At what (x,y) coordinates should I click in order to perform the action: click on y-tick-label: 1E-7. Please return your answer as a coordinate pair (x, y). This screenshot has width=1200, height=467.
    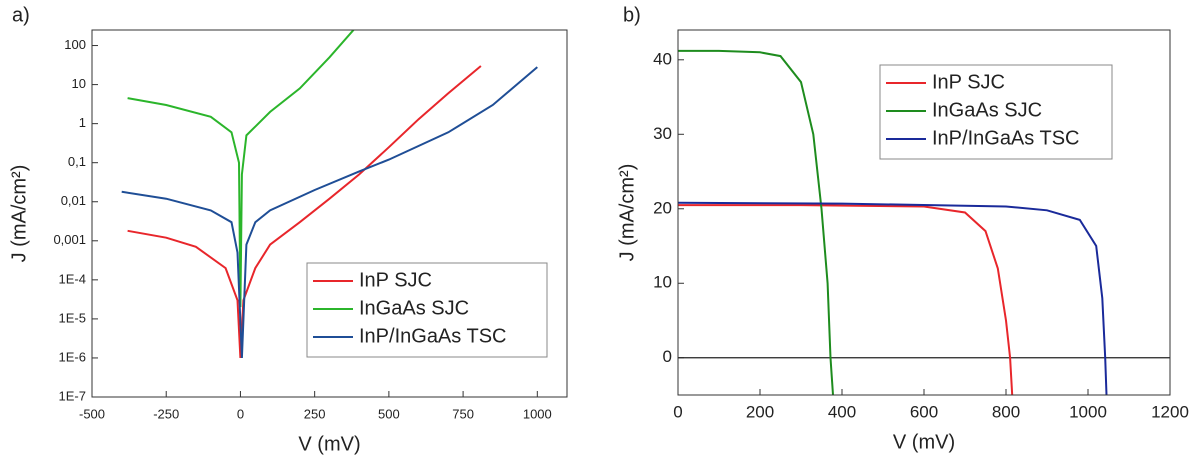
    Looking at the image, I should click on (72, 395).